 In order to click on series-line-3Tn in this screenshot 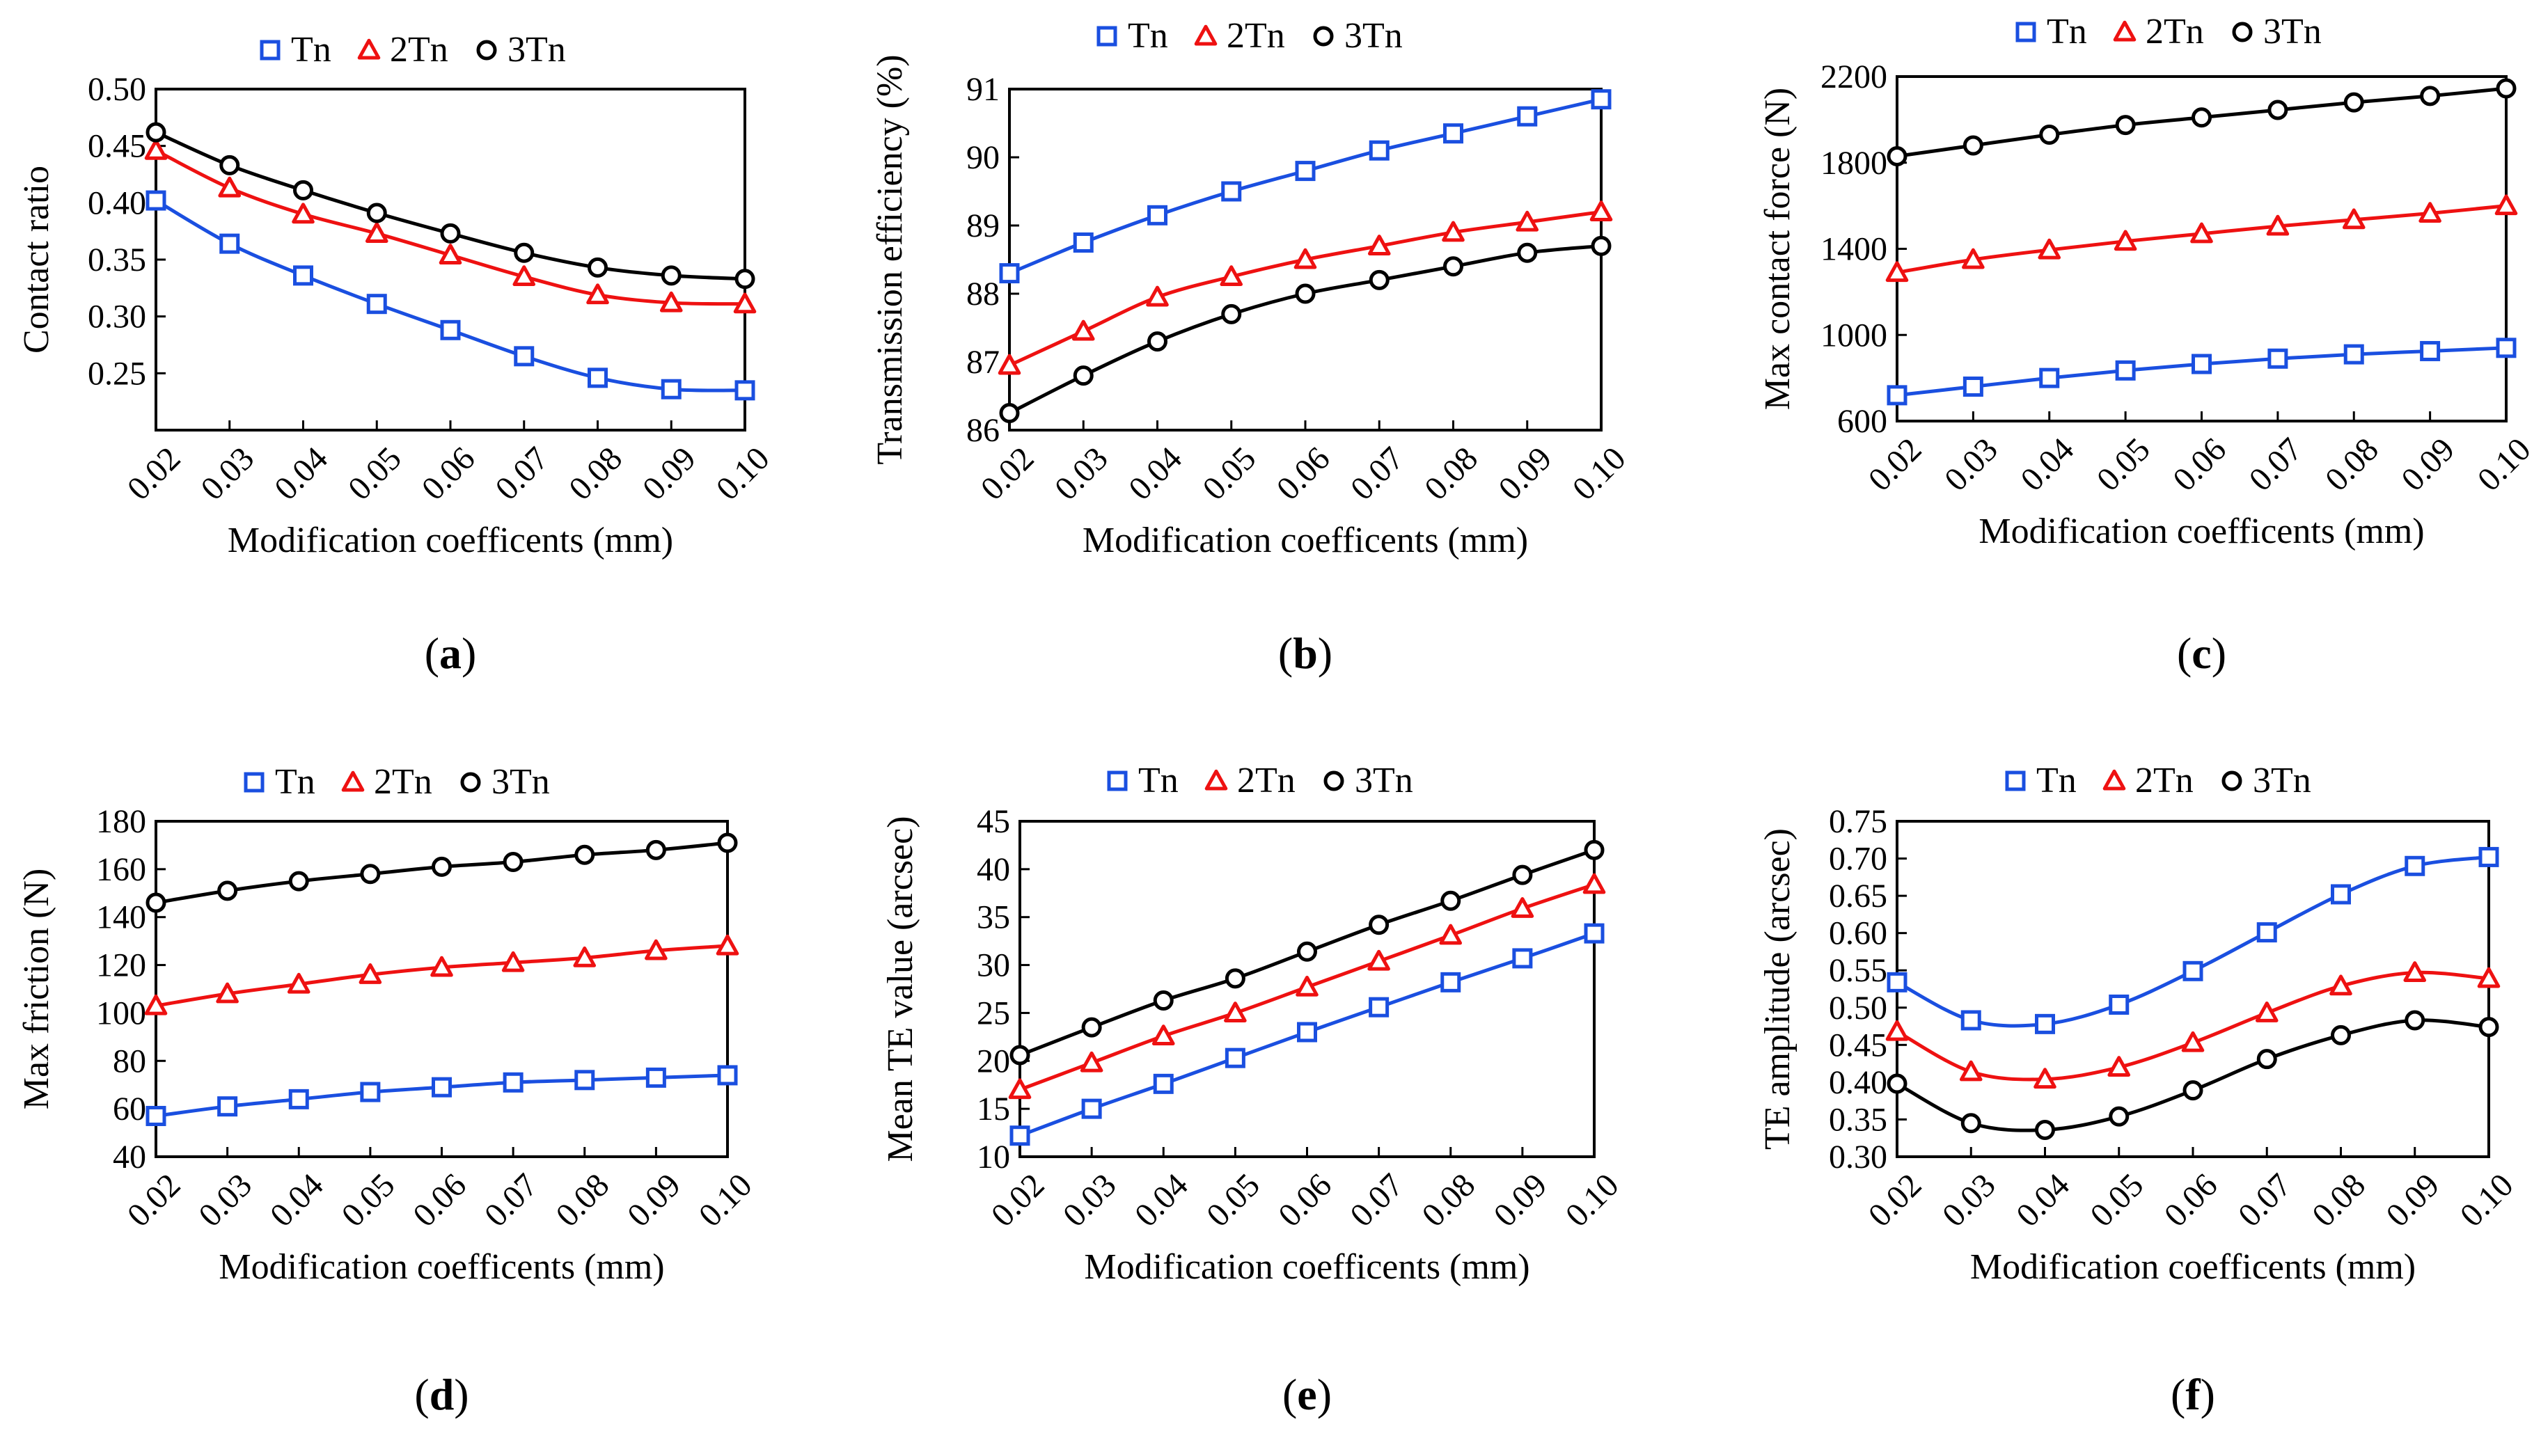, I will do `click(1305, 329)`.